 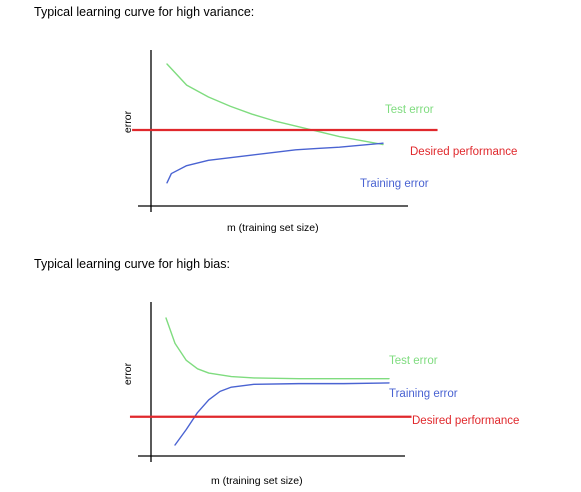 I want to click on x-axis-label-variance: m (training set size), so click(x=273, y=228).